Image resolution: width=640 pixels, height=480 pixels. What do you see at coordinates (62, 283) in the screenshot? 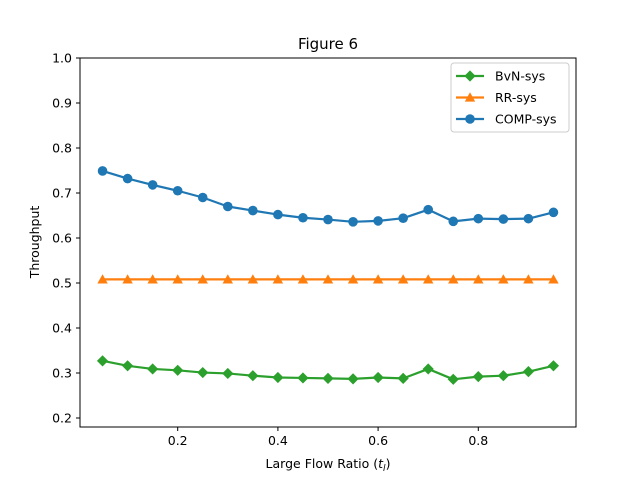
I see `y-tick-label: 0.5` at bounding box center [62, 283].